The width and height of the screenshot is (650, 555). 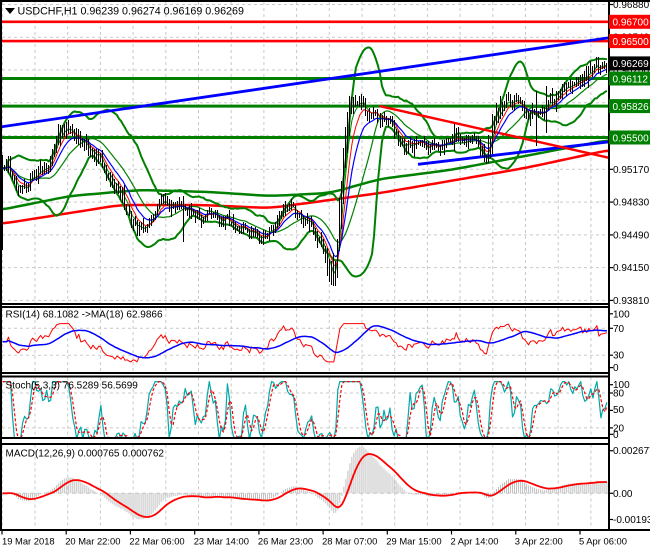 I want to click on svg-text: 0.96200, so click(x=631, y=71).